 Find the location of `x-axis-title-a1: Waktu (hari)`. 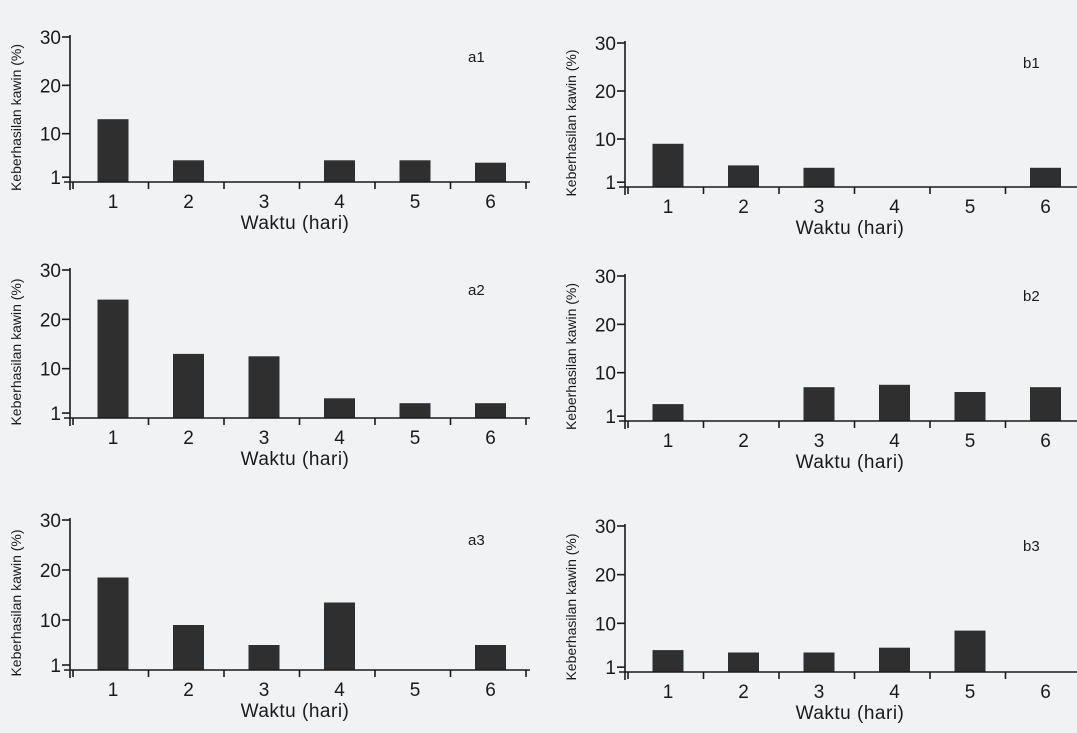

x-axis-title-a1: Waktu (hari) is located at coordinates (295, 223).